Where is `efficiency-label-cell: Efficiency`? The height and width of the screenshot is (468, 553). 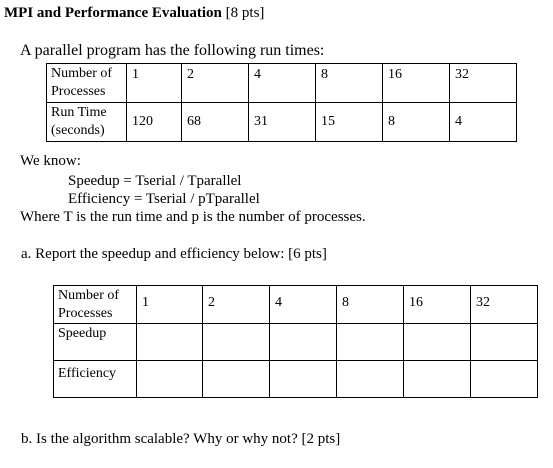 efficiency-label-cell: Efficiency is located at coordinates (95, 379).